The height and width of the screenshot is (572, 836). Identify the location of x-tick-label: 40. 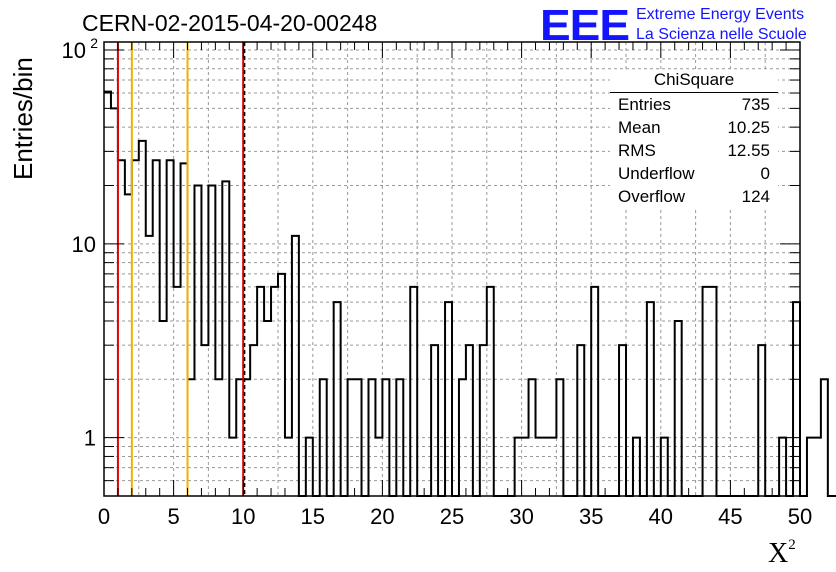
(661, 516).